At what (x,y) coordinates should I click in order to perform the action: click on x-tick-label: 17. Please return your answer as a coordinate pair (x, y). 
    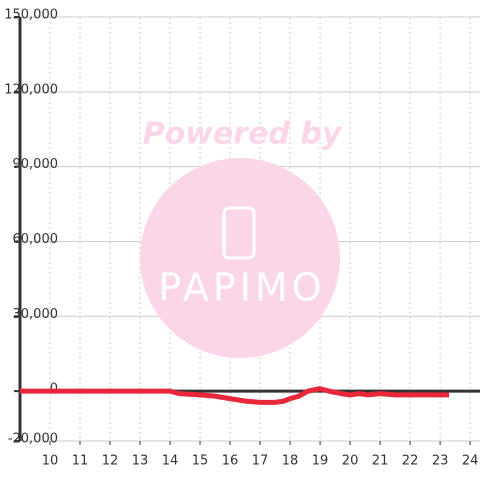
    Looking at the image, I should click on (260, 461).